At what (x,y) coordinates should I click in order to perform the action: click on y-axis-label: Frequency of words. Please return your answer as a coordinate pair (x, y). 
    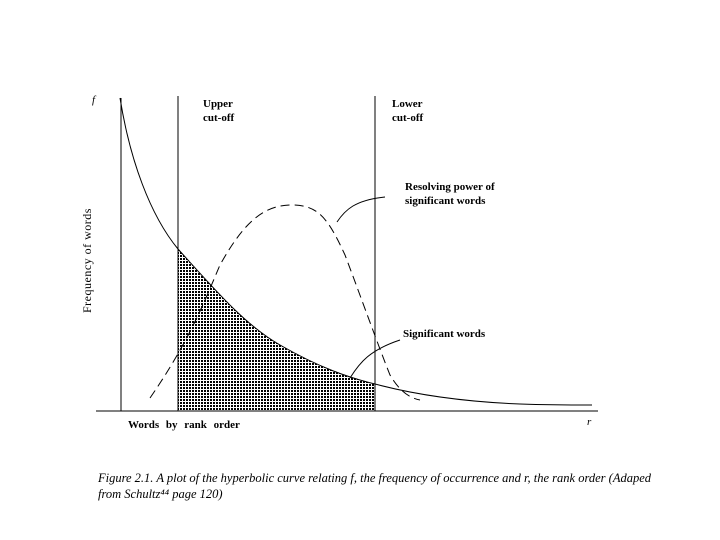
    Looking at the image, I should click on (87, 260).